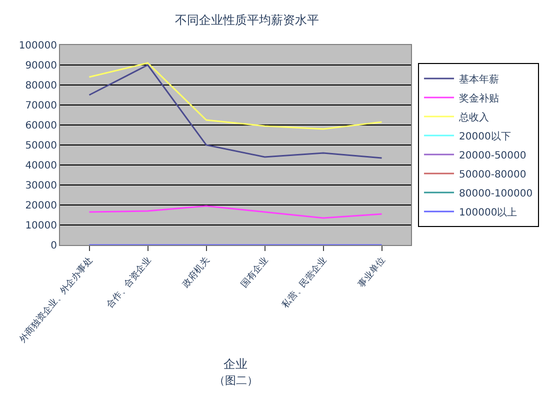 This screenshot has height=395, width=549. What do you see at coordinates (41, 146) in the screenshot?
I see `y-tick-label: 50000` at bounding box center [41, 146].